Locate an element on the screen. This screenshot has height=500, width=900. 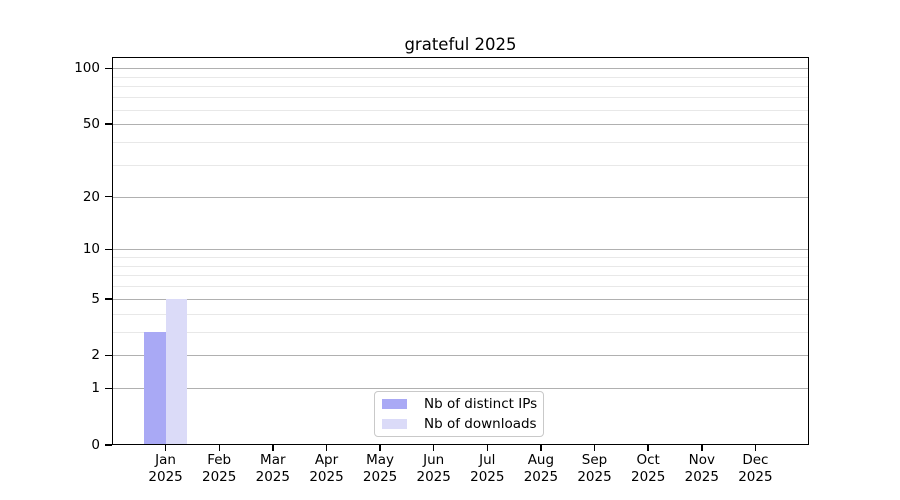
legend-swatch-downloads is located at coordinates (394, 424).